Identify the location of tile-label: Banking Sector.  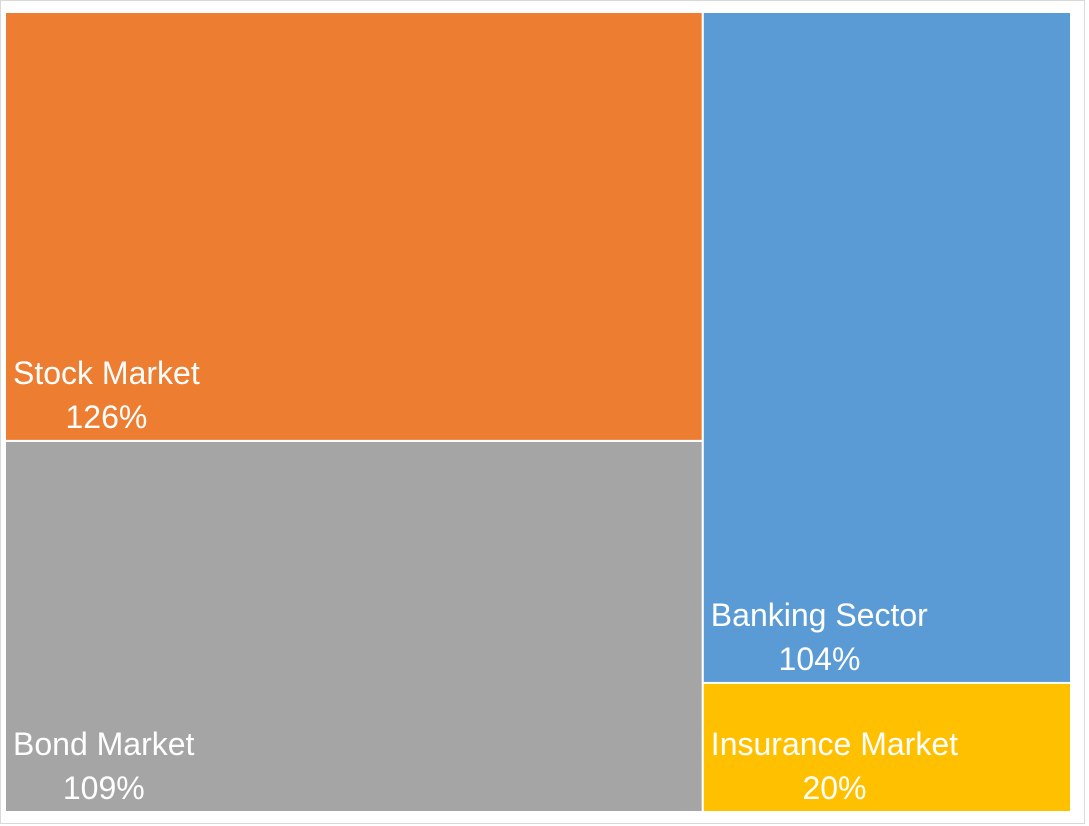
(819, 615).